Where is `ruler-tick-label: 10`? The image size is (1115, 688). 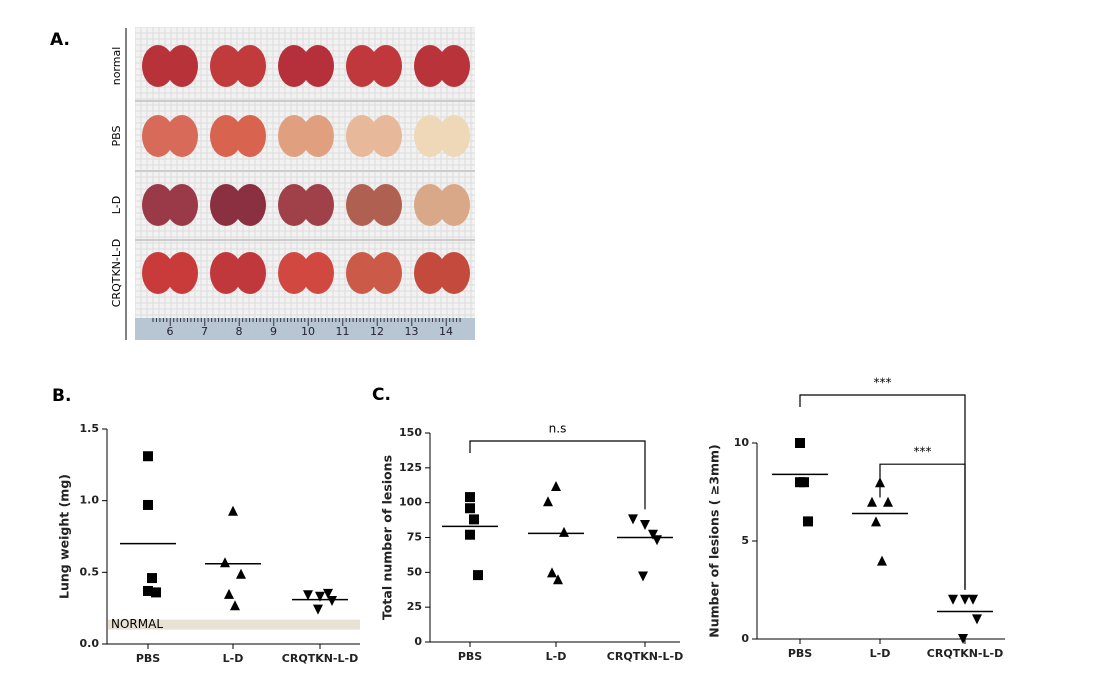
ruler-tick-label: 10 is located at coordinates (308, 331).